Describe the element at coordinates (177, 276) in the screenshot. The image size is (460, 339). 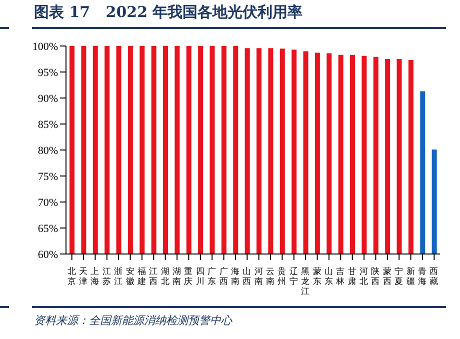
I see `x-tick-label: 湖南` at that location.